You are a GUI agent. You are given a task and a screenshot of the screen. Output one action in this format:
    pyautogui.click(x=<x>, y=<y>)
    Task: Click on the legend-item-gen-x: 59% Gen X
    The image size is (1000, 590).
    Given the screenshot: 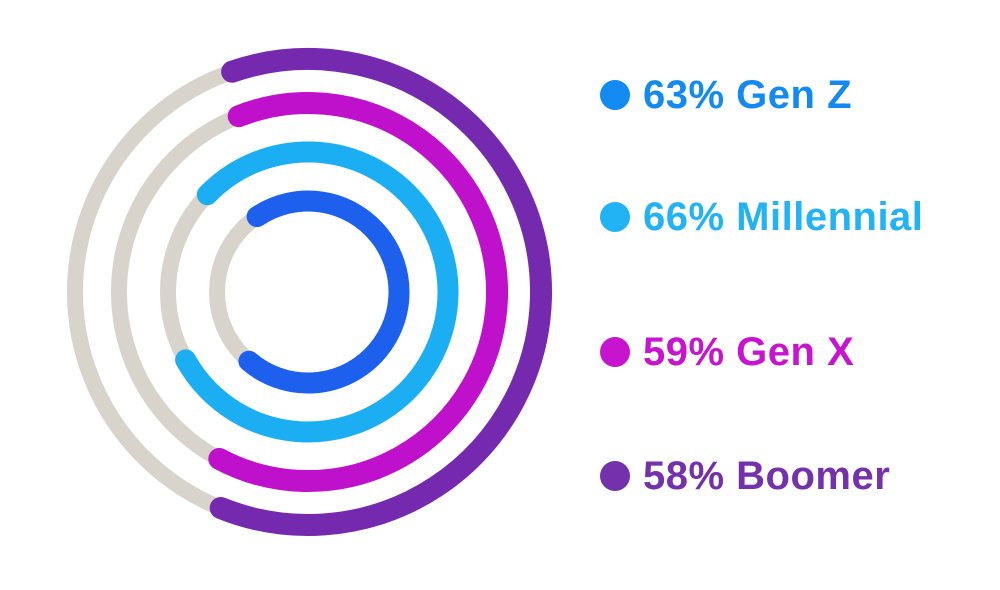 What is the action you would take?
    pyautogui.click(x=727, y=352)
    